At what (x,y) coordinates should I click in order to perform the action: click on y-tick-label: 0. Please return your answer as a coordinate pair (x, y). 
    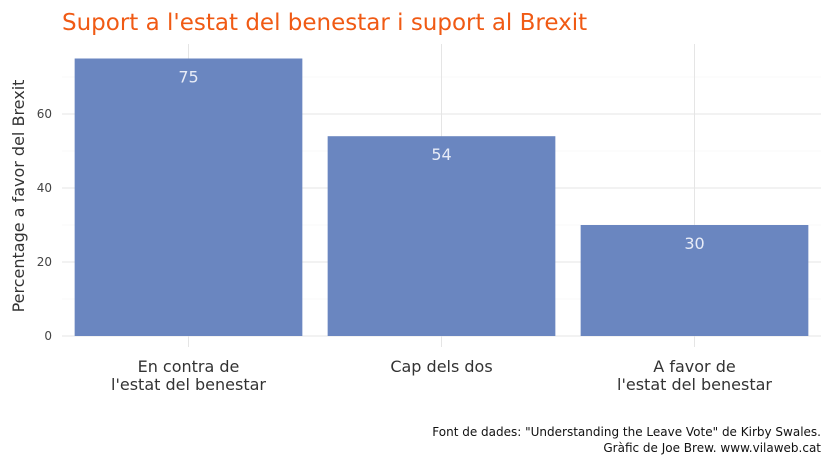
    Looking at the image, I should click on (48, 336).